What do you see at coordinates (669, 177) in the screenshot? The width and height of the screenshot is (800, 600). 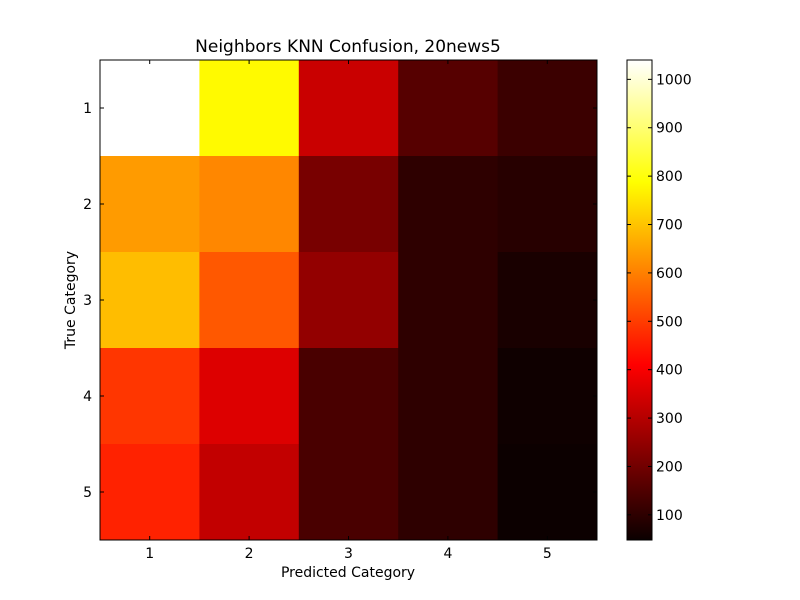 I see `colorbar-tick-label: 800` at bounding box center [669, 177].